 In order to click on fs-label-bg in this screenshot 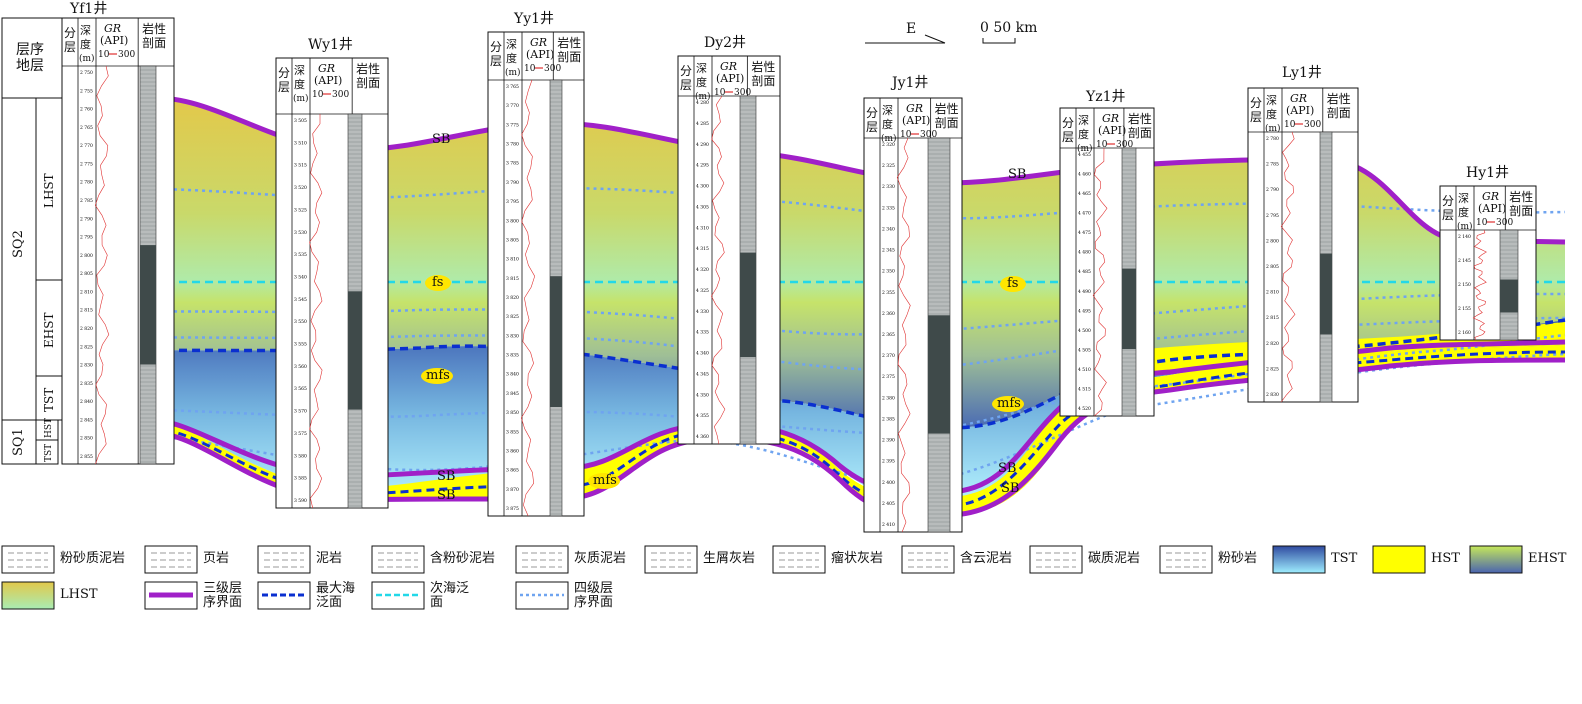, I will do `click(438, 283)`.